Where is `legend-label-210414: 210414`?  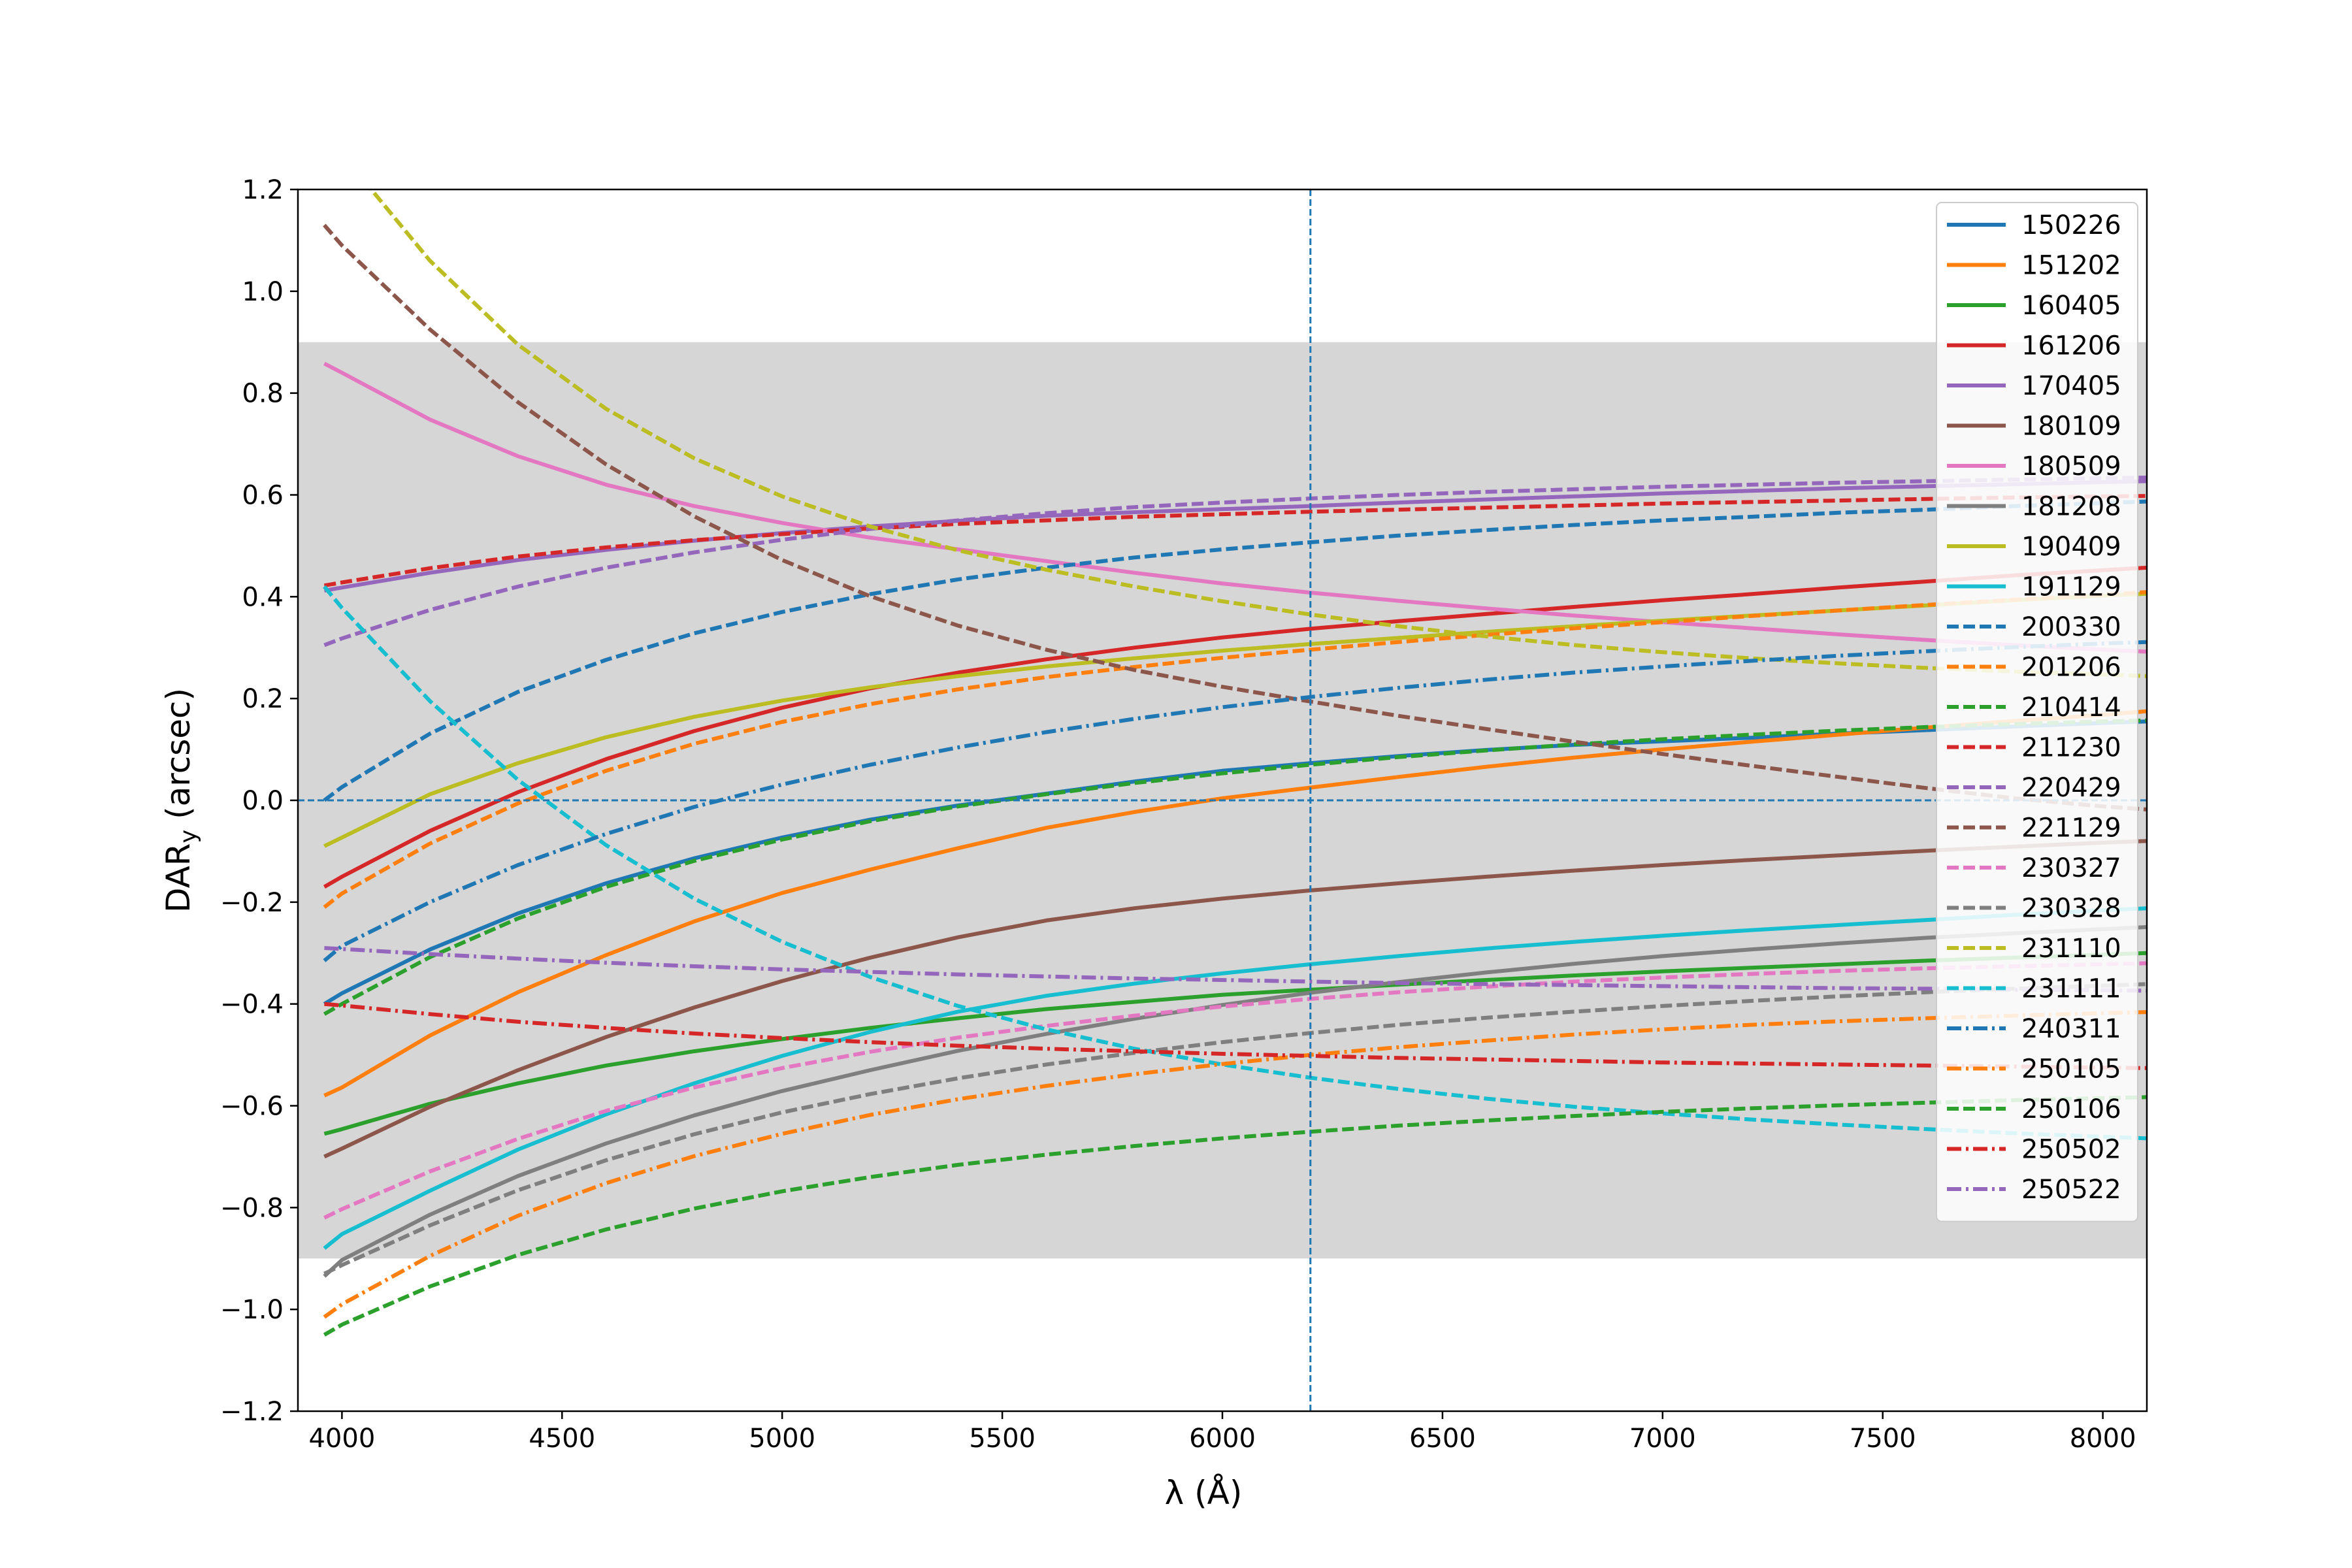
legend-label-210414: 210414 is located at coordinates (2071, 708).